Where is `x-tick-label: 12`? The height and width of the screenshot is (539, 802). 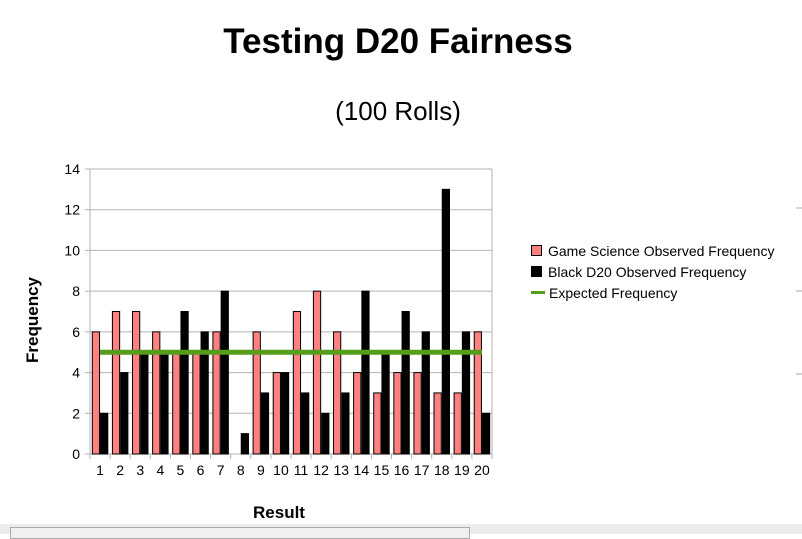 x-tick-label: 12 is located at coordinates (321, 470).